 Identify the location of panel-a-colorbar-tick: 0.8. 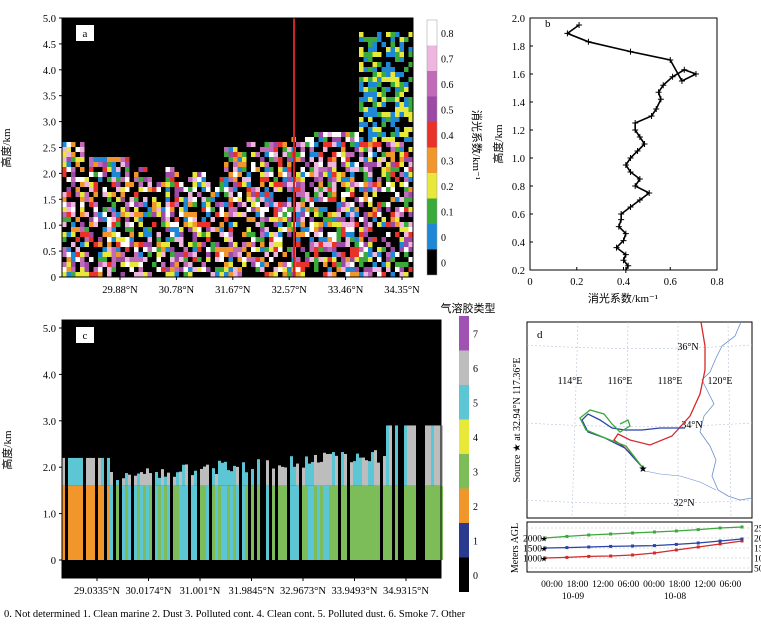
(447, 34).